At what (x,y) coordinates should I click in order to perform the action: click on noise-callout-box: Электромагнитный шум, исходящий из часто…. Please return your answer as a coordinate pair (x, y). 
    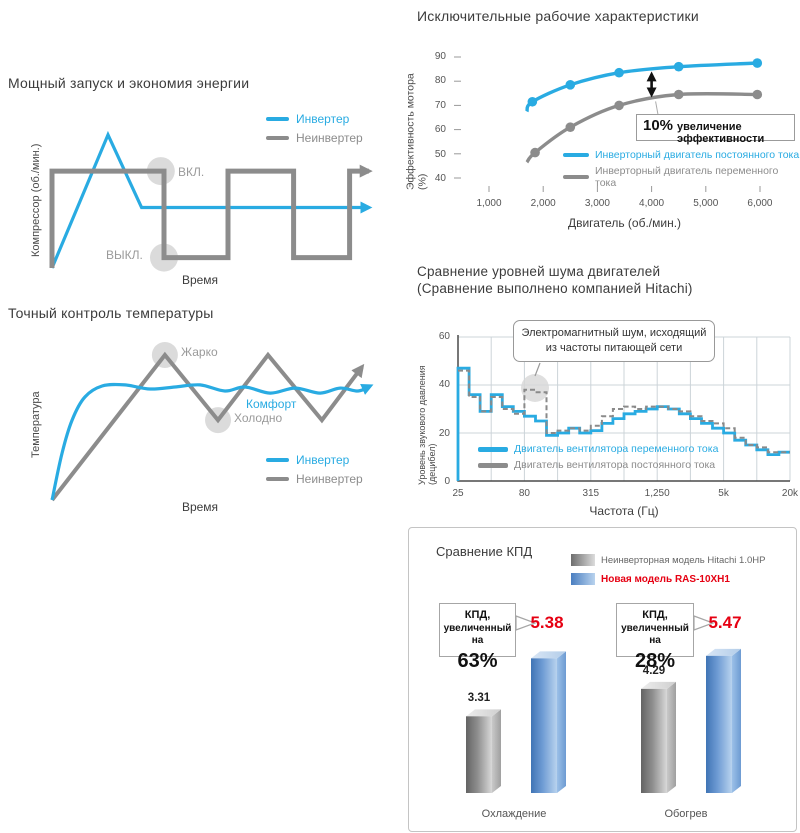
    Looking at the image, I should click on (614, 341).